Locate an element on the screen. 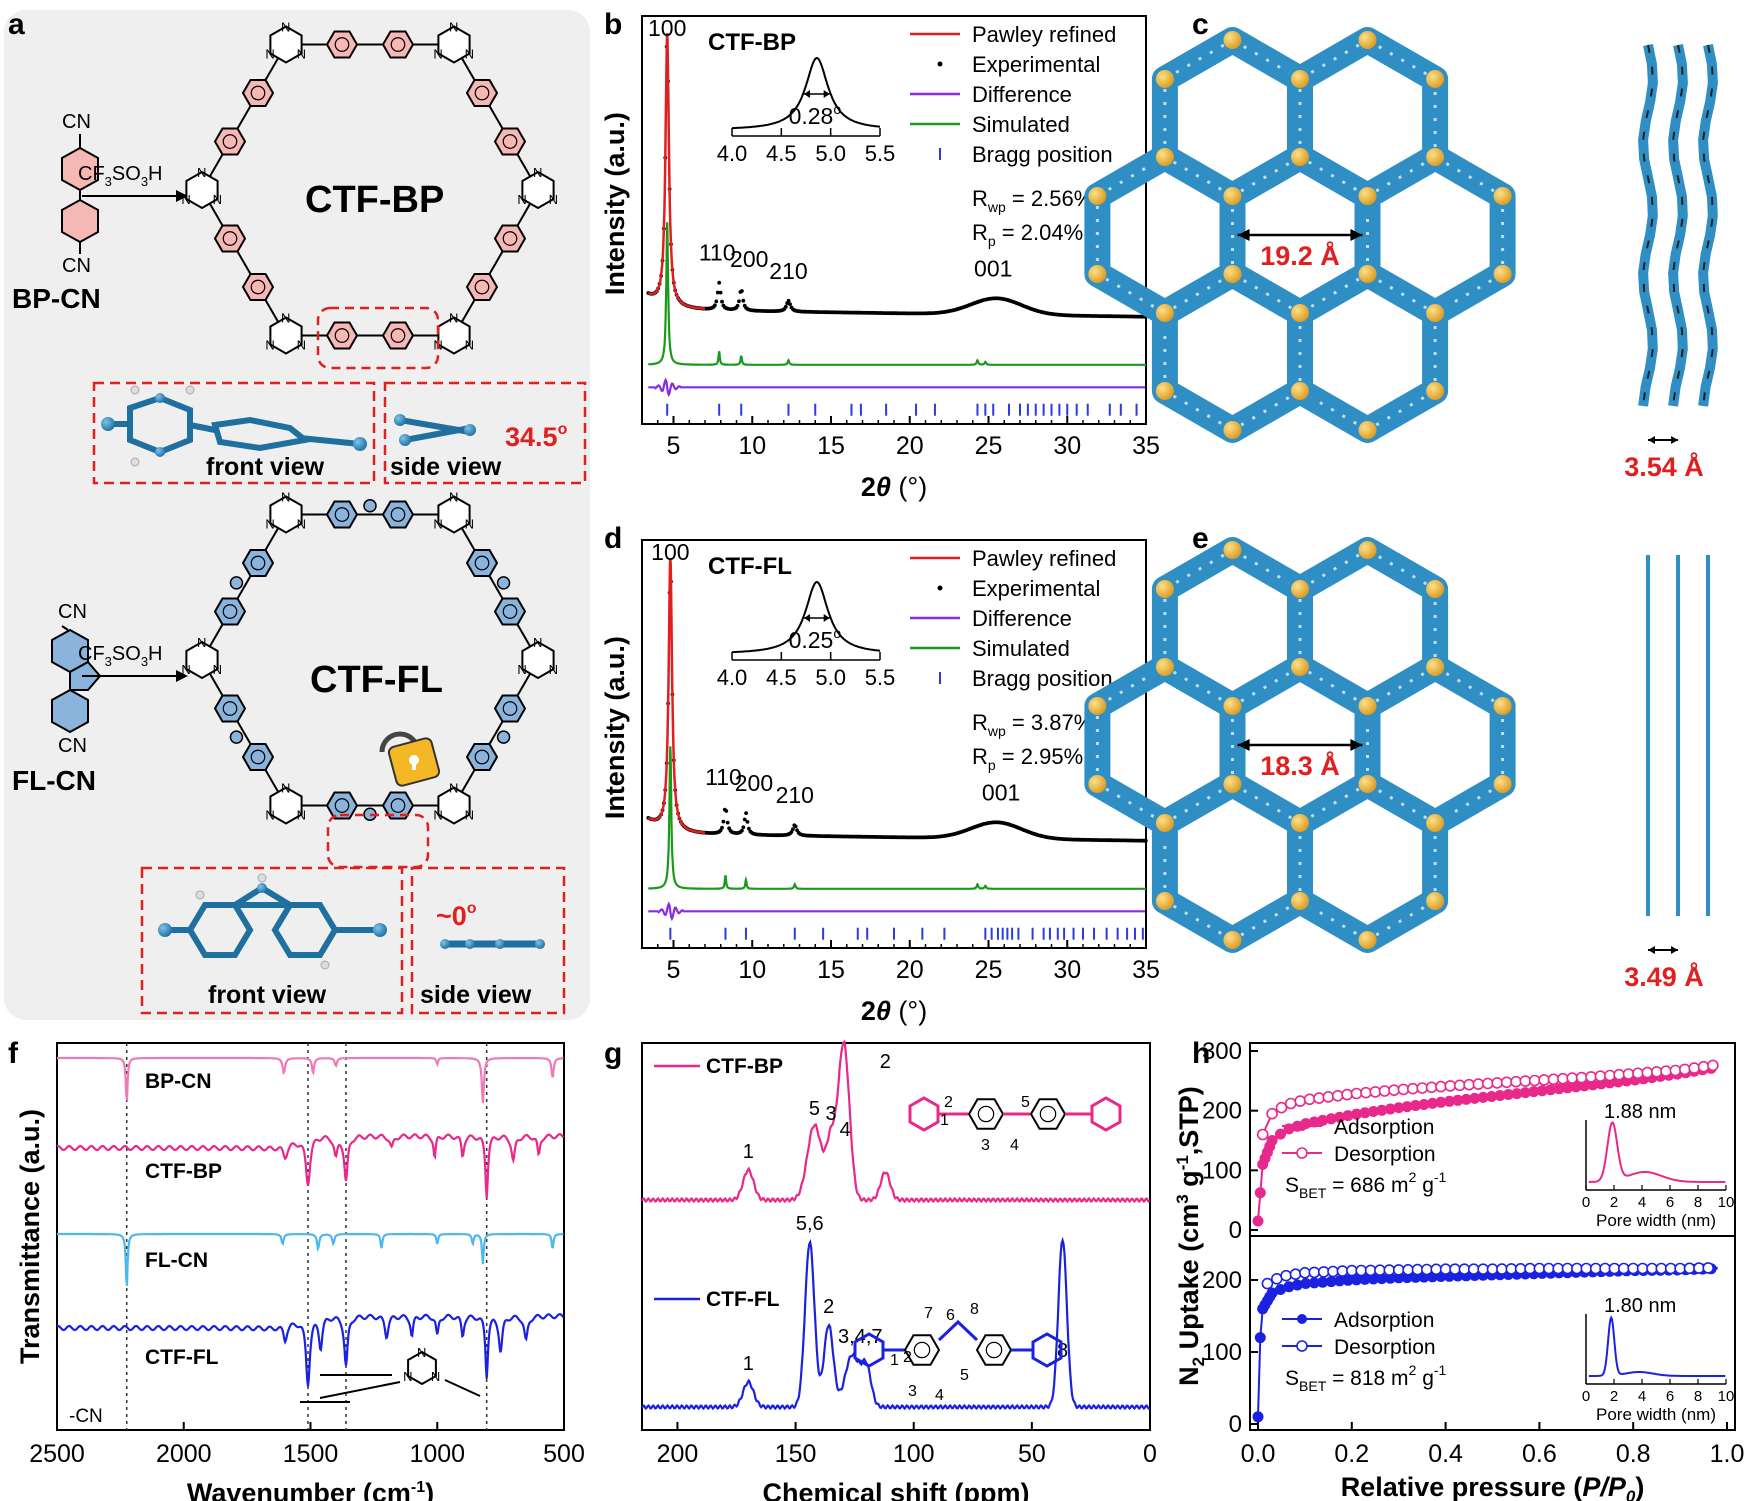  inset-tick-label: 5.5 is located at coordinates (880, 153).